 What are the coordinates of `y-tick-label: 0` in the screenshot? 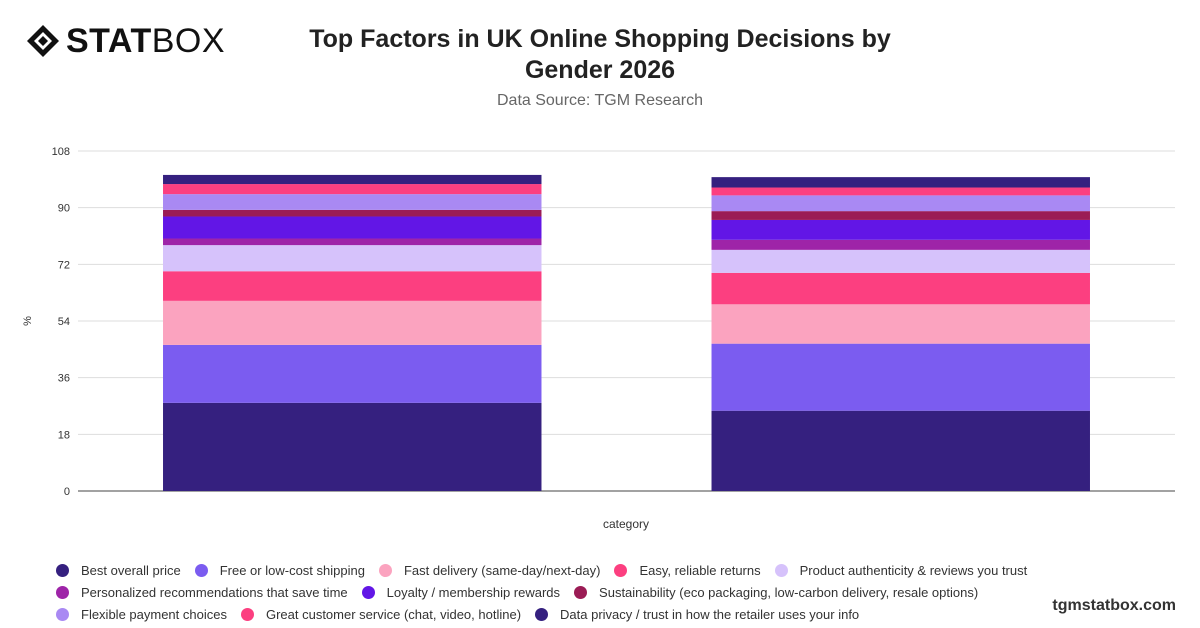 It's located at (67, 492).